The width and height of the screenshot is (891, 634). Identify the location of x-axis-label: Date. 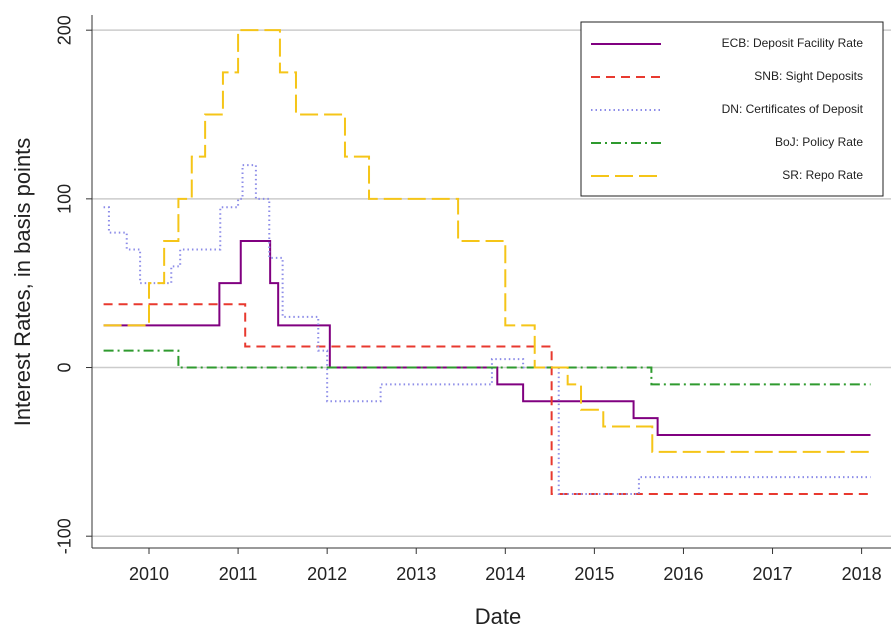
(498, 616).